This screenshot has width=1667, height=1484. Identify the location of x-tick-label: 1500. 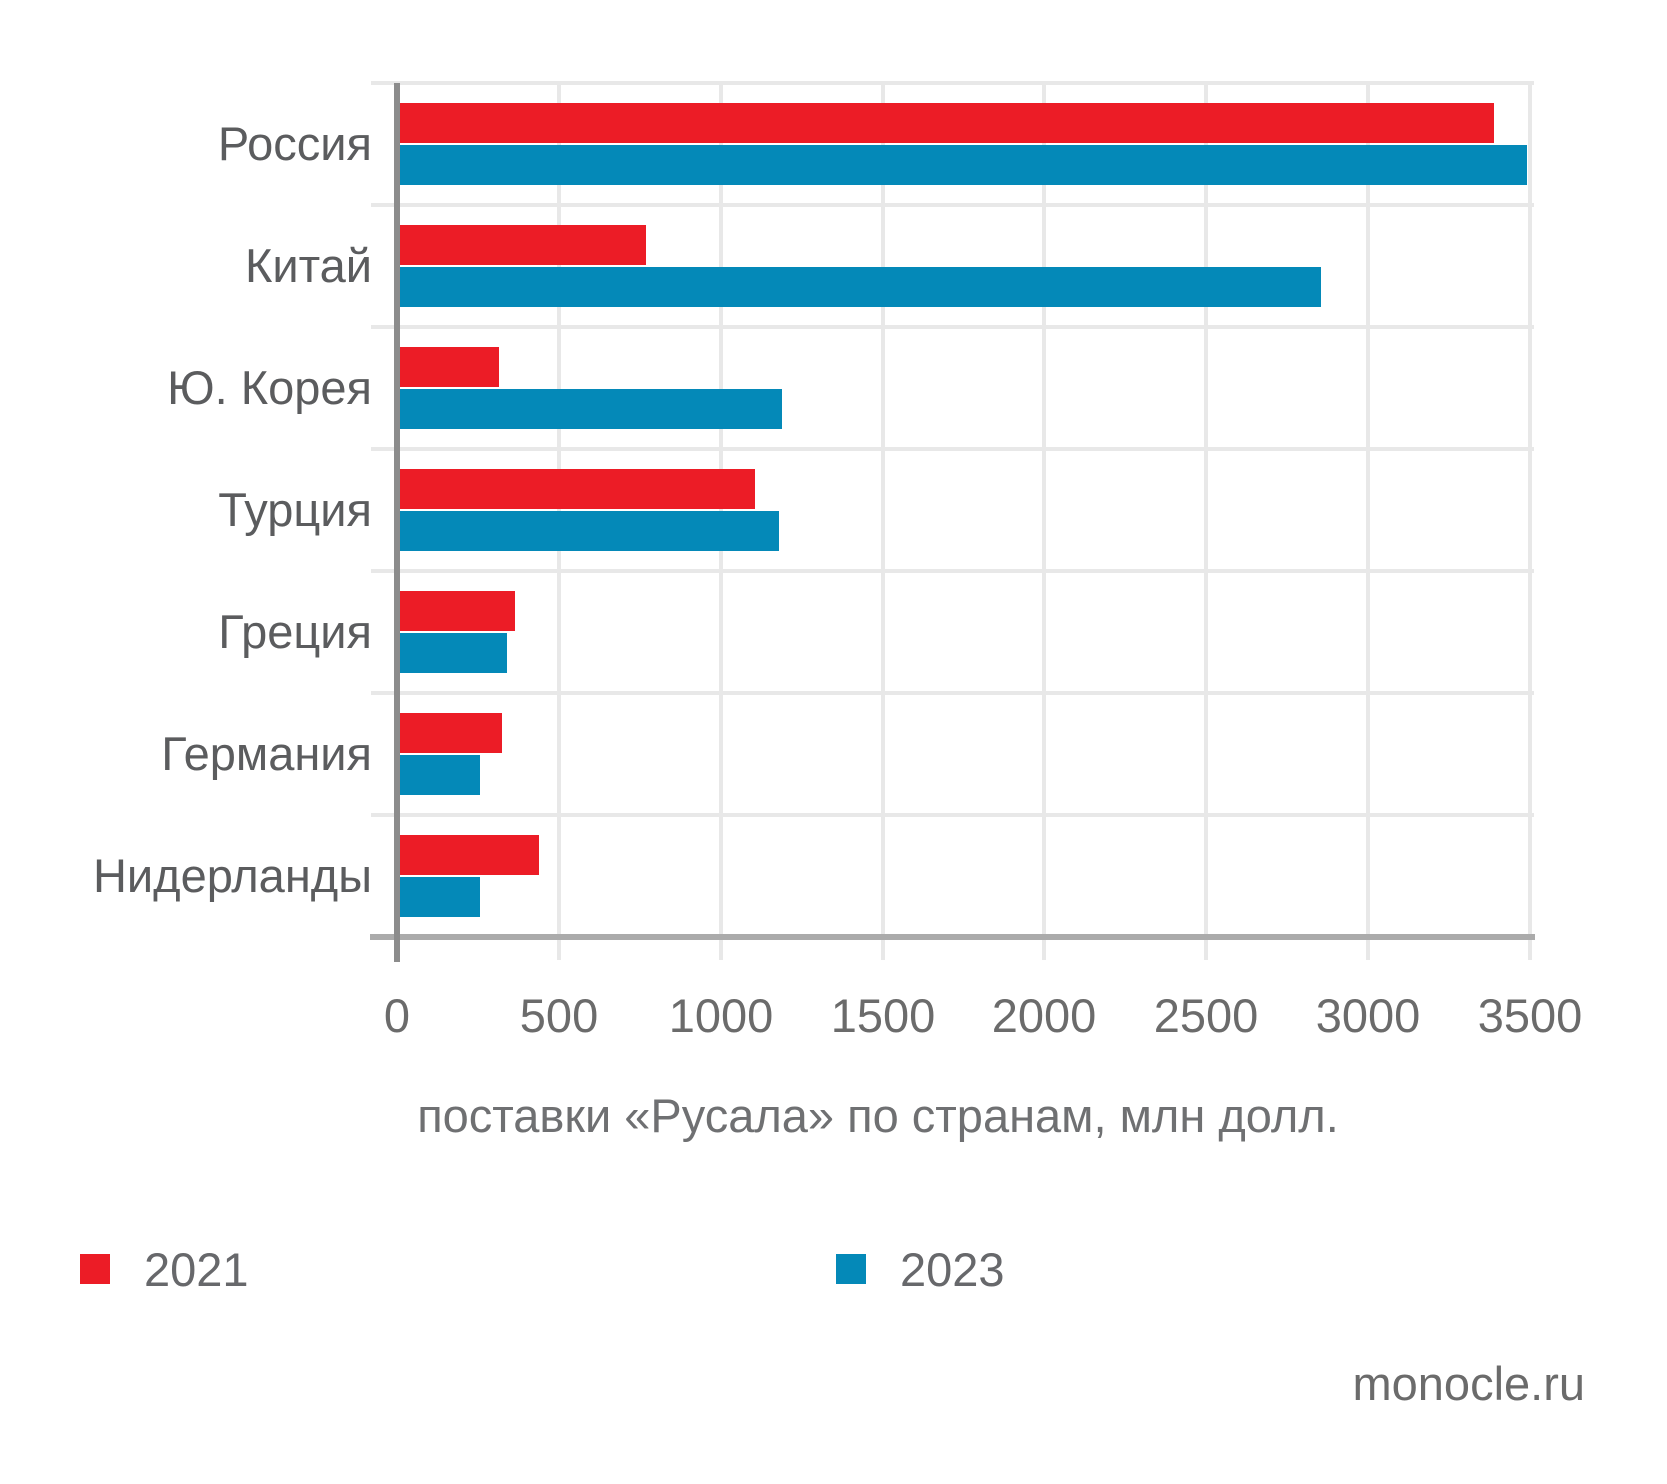
(883, 1015).